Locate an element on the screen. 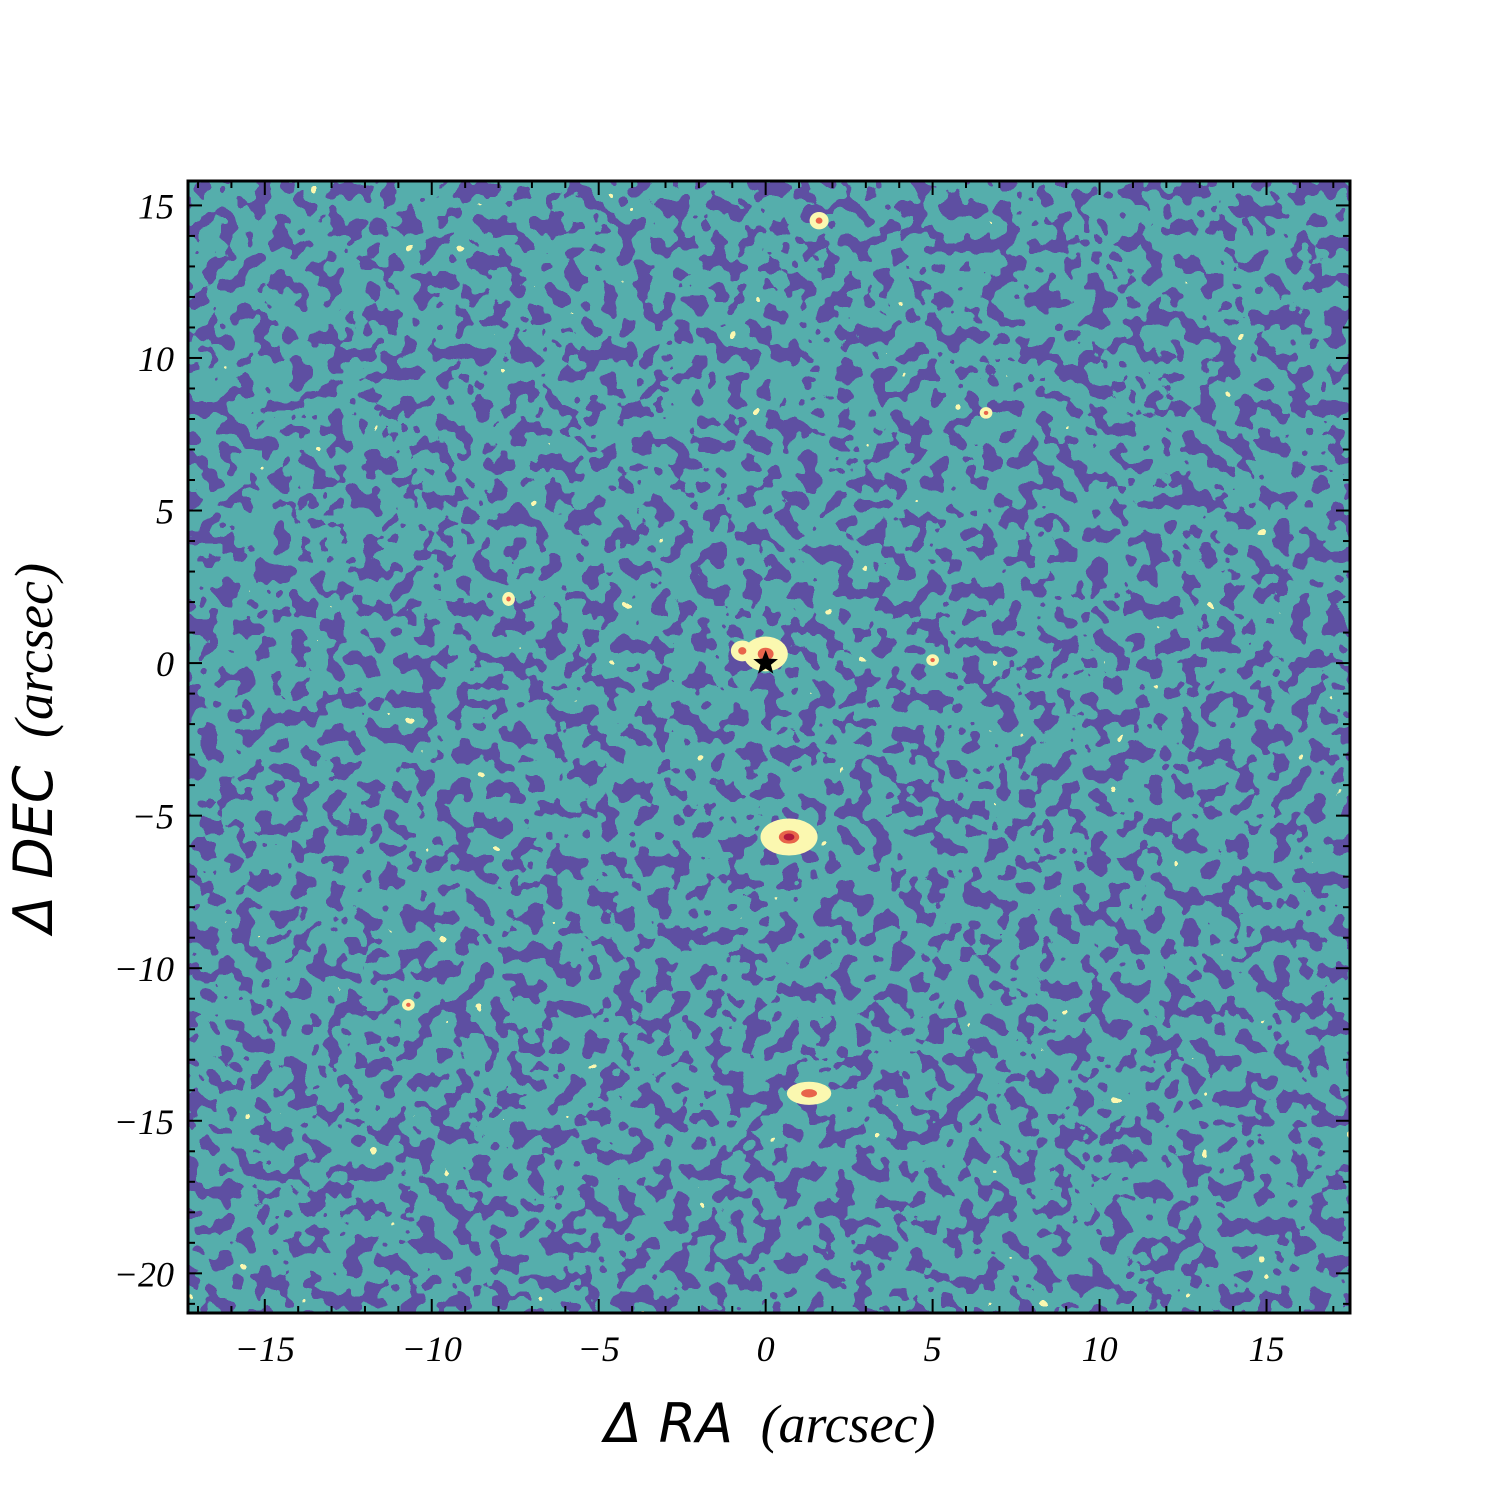 The height and width of the screenshot is (1500, 1500). x-axis-title-prefix: Δ RA is located at coordinates (667, 1423).